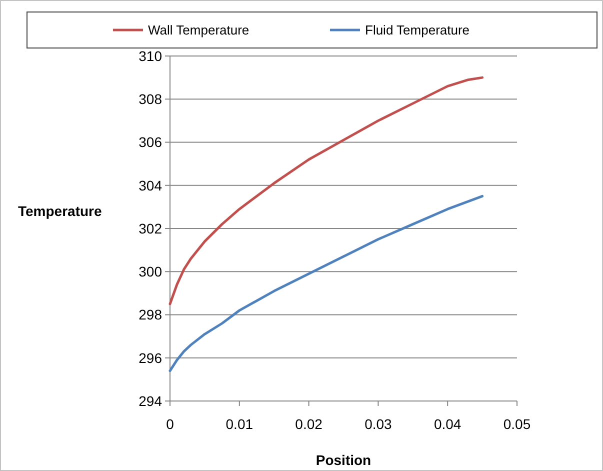  I want to click on legend-label: Fluid Temperature, so click(417, 30).